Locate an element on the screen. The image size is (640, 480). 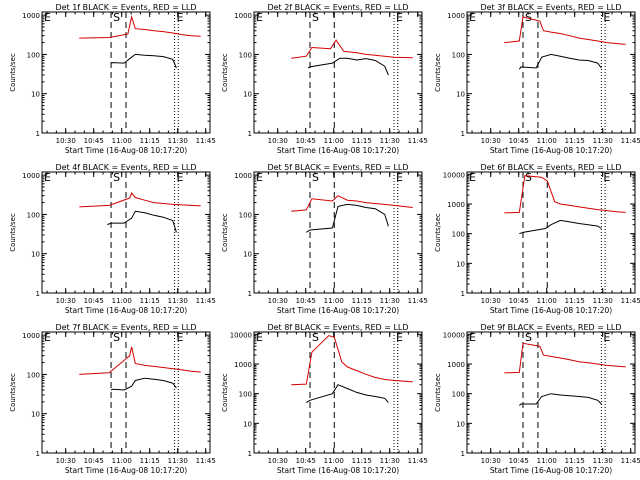
panel-title: Det 2f BLACK = Events, RED = LLD is located at coordinates (337, 7).